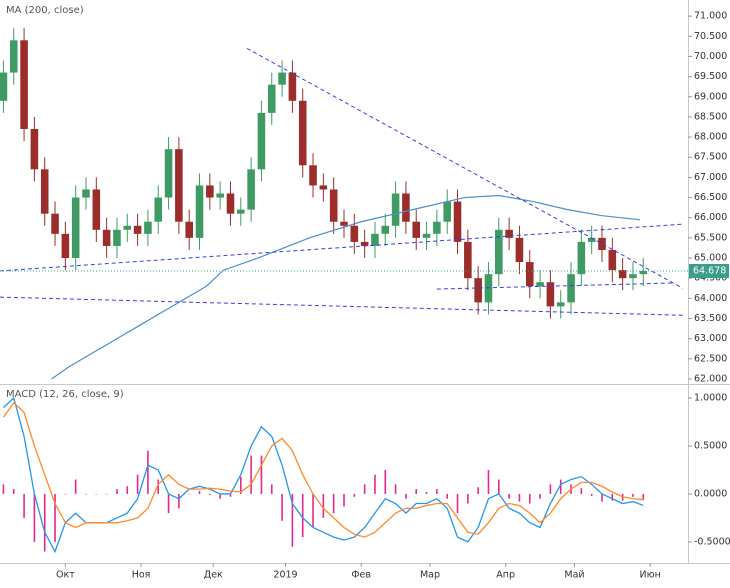  Describe the element at coordinates (430, 575) in the screenshot. I see `x-tick-label: Мар` at that location.